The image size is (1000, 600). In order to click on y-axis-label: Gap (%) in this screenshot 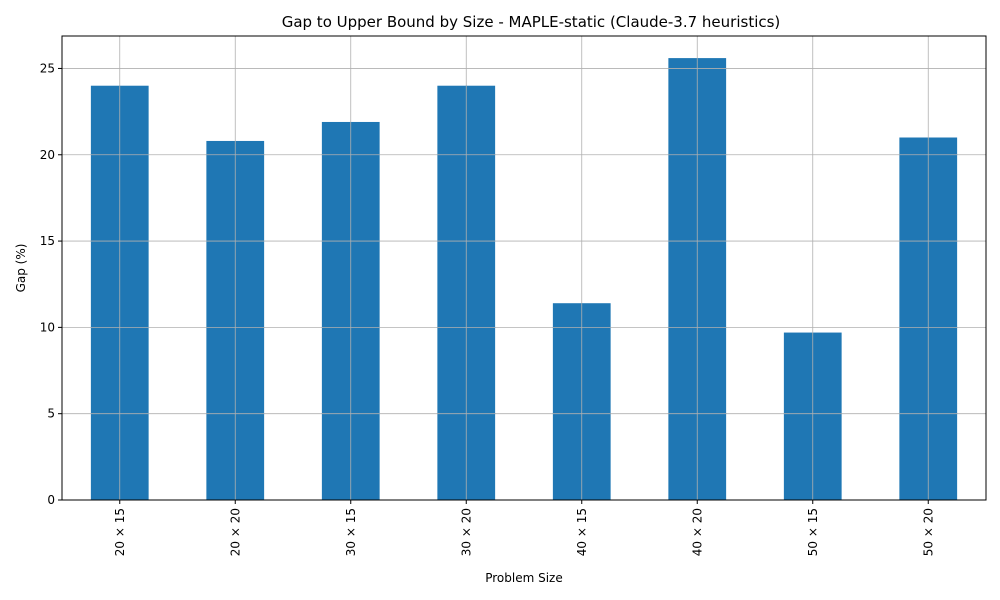, I will do `click(21, 268)`.